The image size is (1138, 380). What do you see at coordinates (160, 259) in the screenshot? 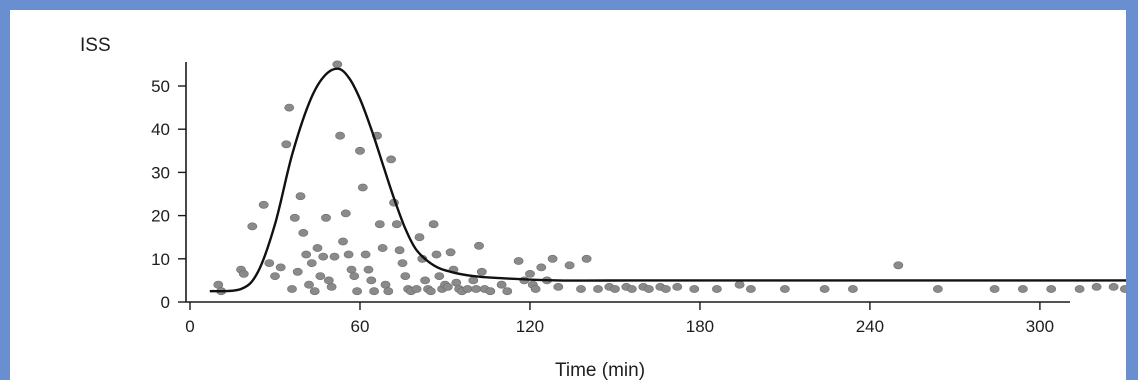
I see `y-tick-label: 10` at bounding box center [160, 259].